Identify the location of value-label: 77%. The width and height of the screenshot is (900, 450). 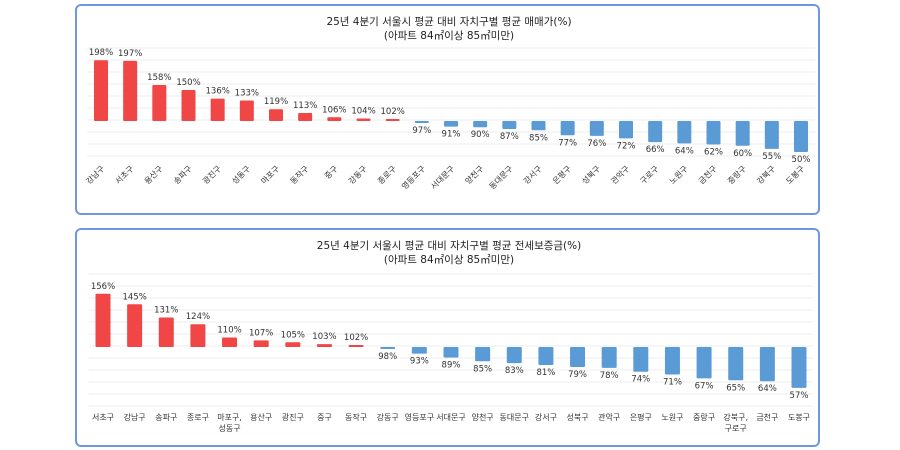
(567, 143).